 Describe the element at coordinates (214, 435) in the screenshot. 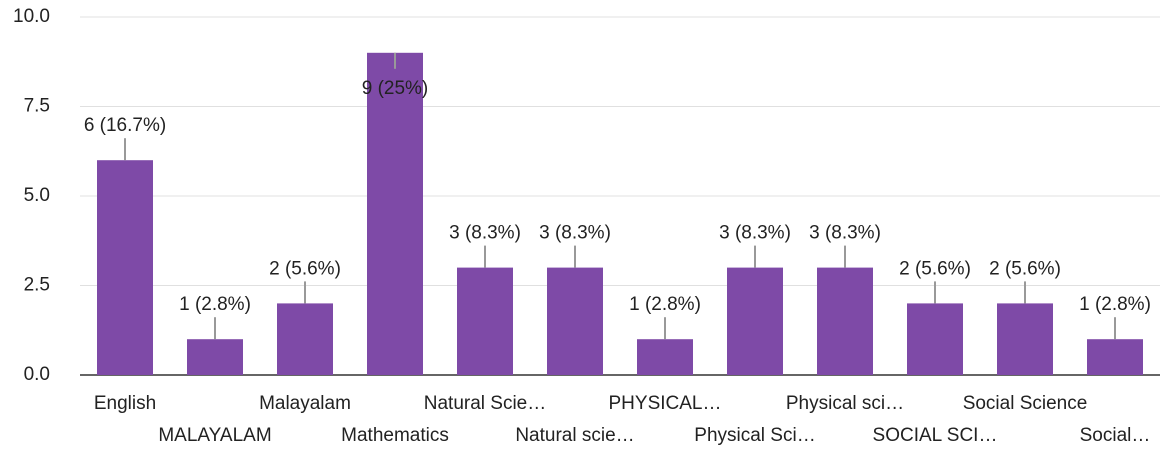

I see `x-tick-label: MALAYALAM` at that location.